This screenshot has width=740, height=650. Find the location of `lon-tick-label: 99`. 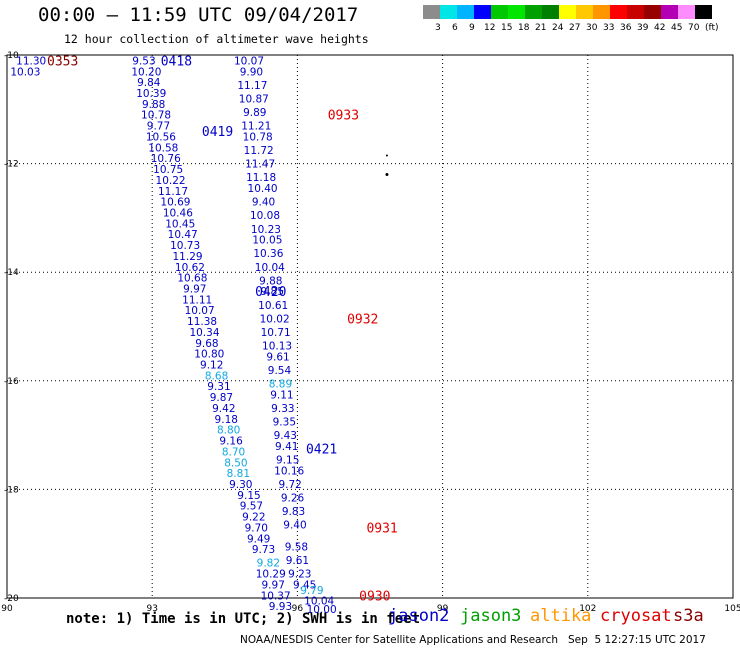

lon-tick-label: 99 is located at coordinates (443, 609).